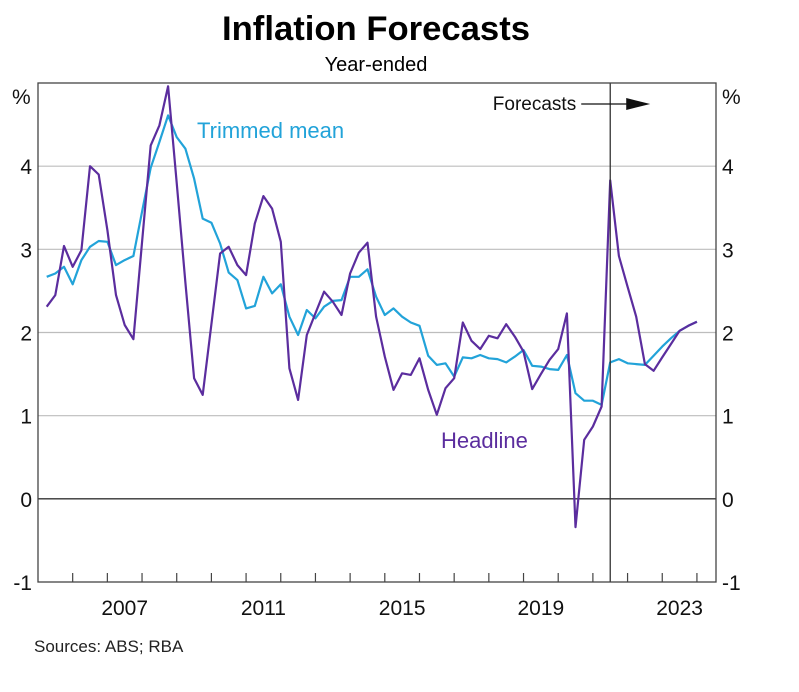  What do you see at coordinates (376, 65) in the screenshot?
I see `chart-subtitle: Year-ended` at bounding box center [376, 65].